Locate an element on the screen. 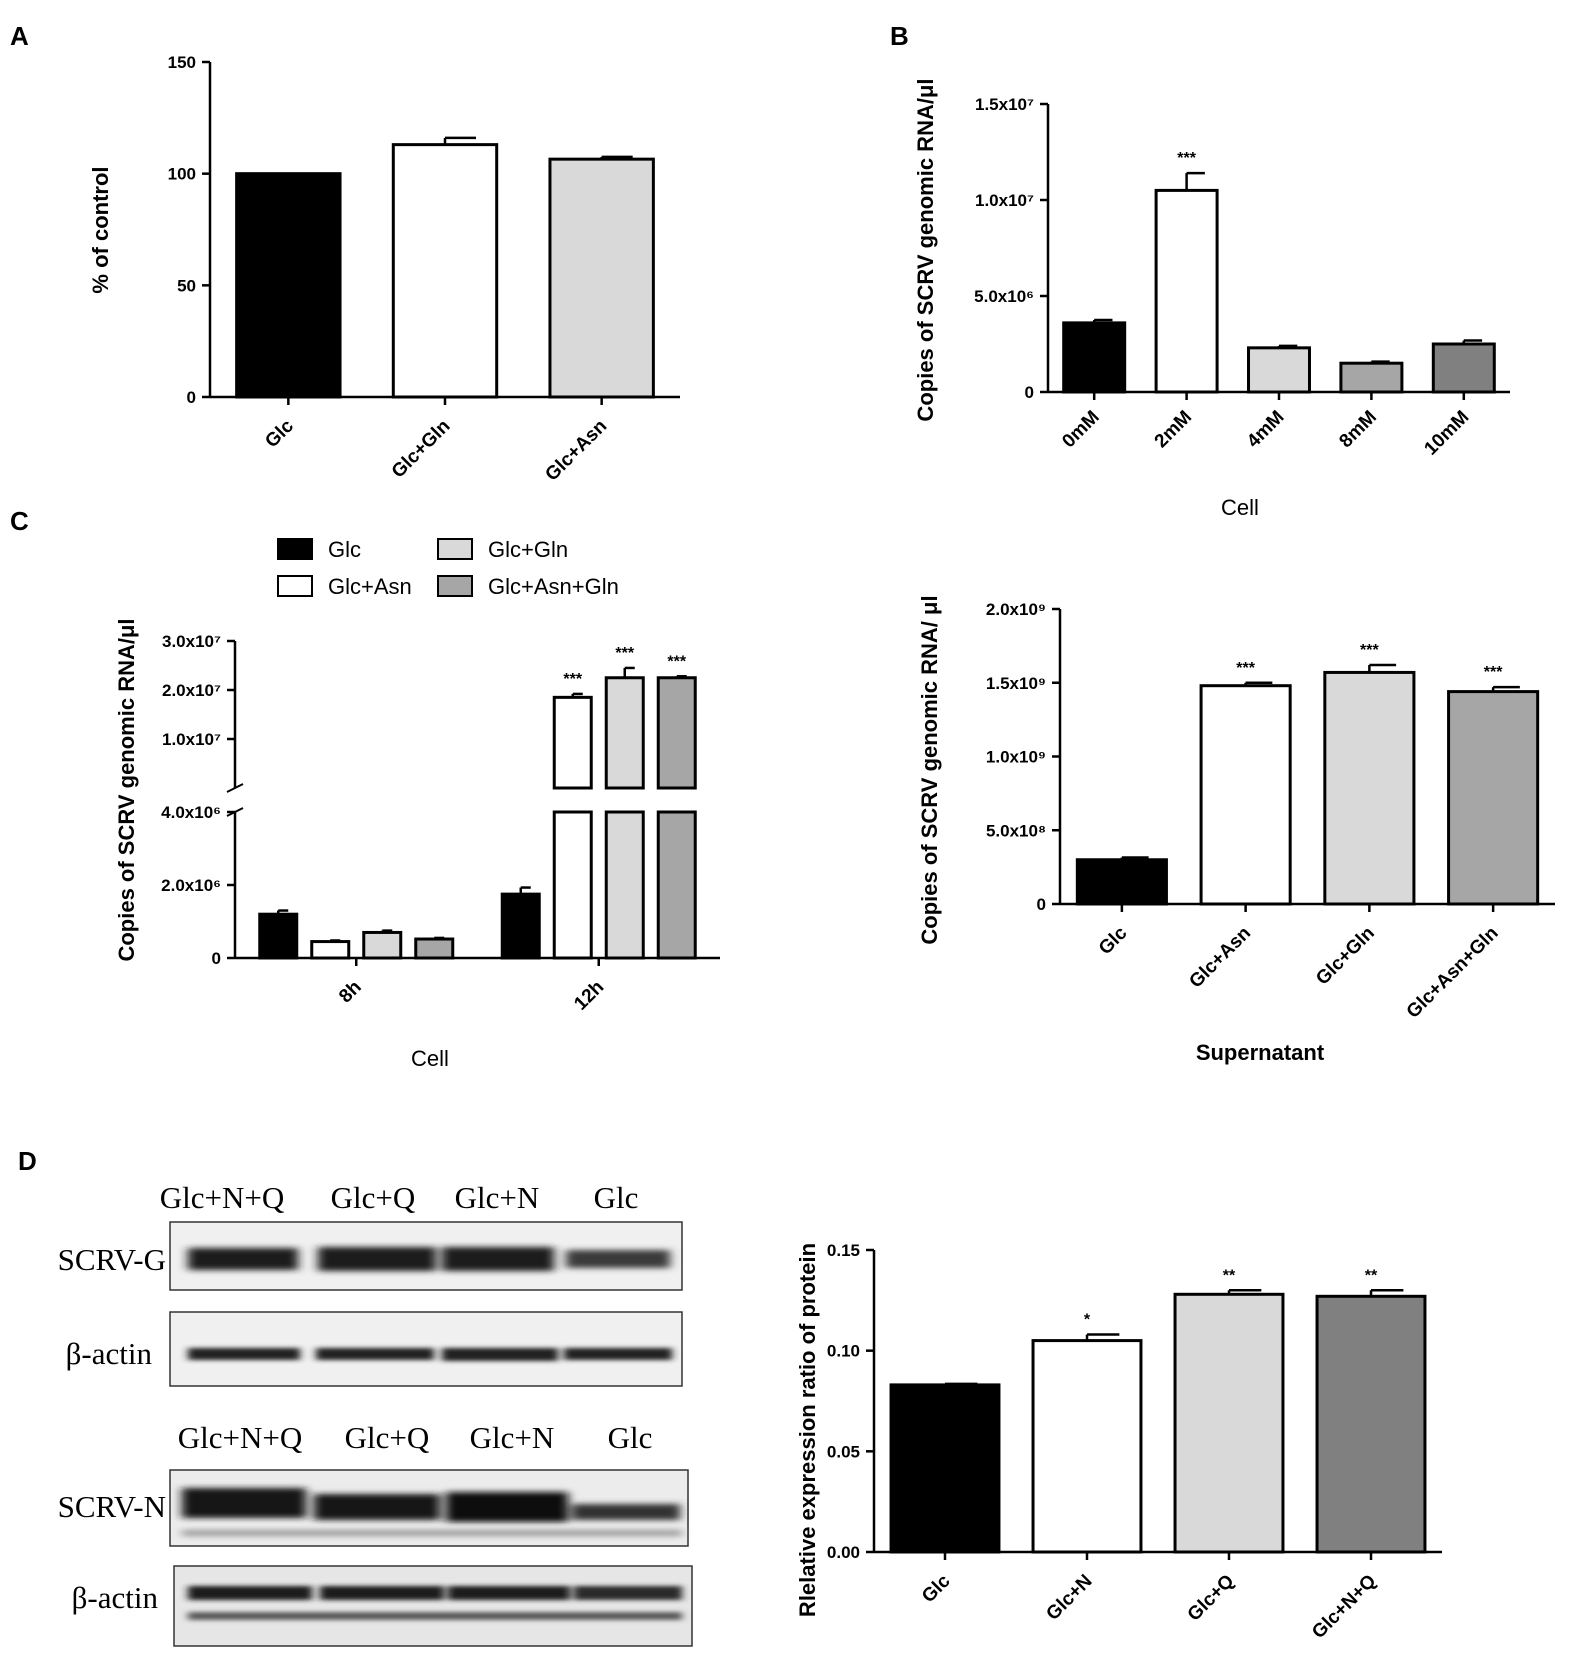 The height and width of the screenshot is (1667, 1596). y-axis-label: Copies of SCRV genomic RNA/μl is located at coordinates (925, 249).